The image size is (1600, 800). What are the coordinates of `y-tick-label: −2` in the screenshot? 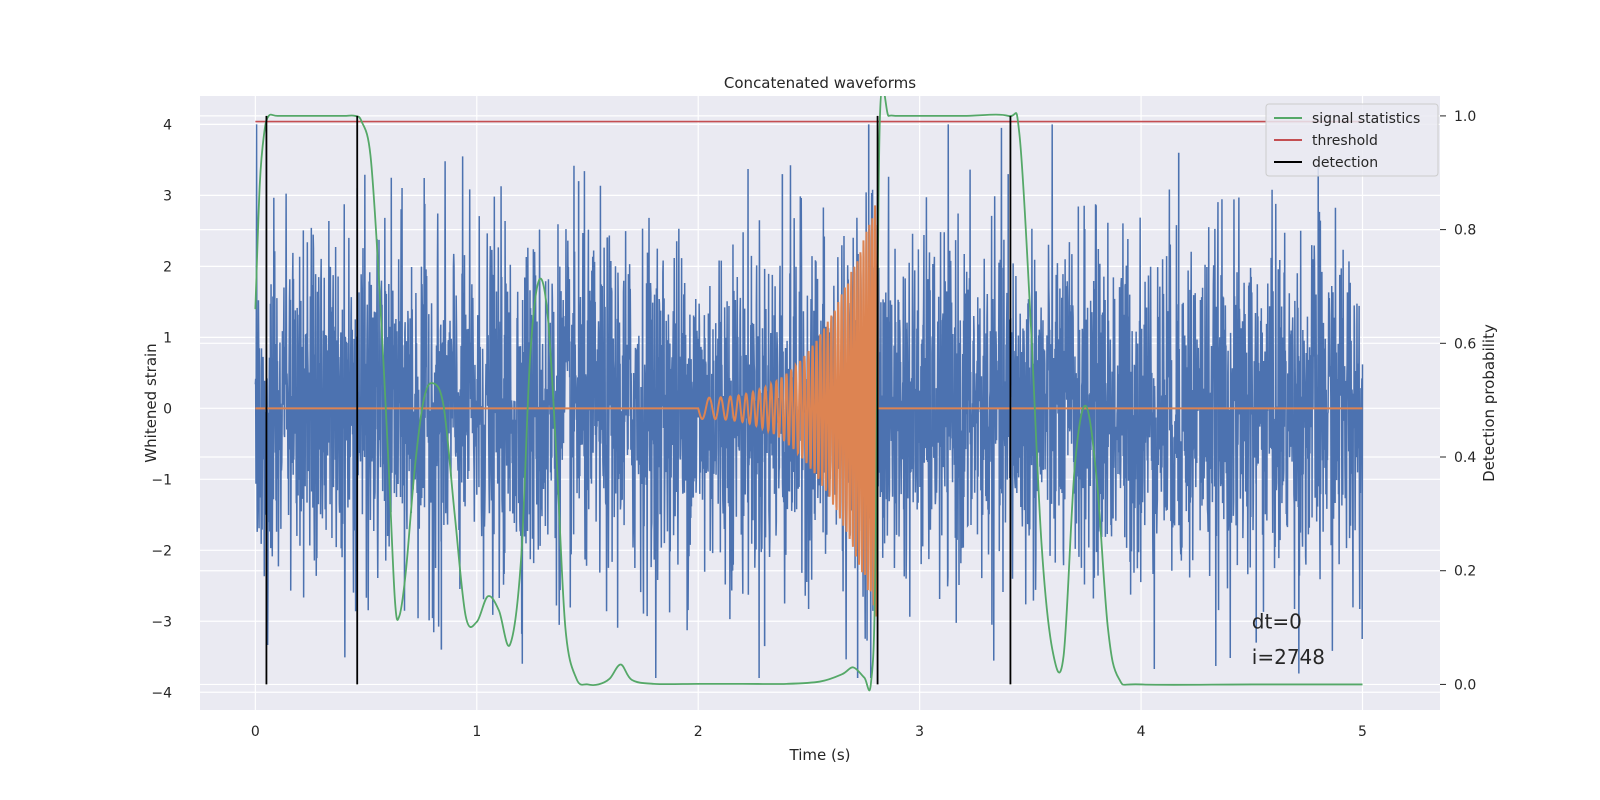 It's located at (161, 551).